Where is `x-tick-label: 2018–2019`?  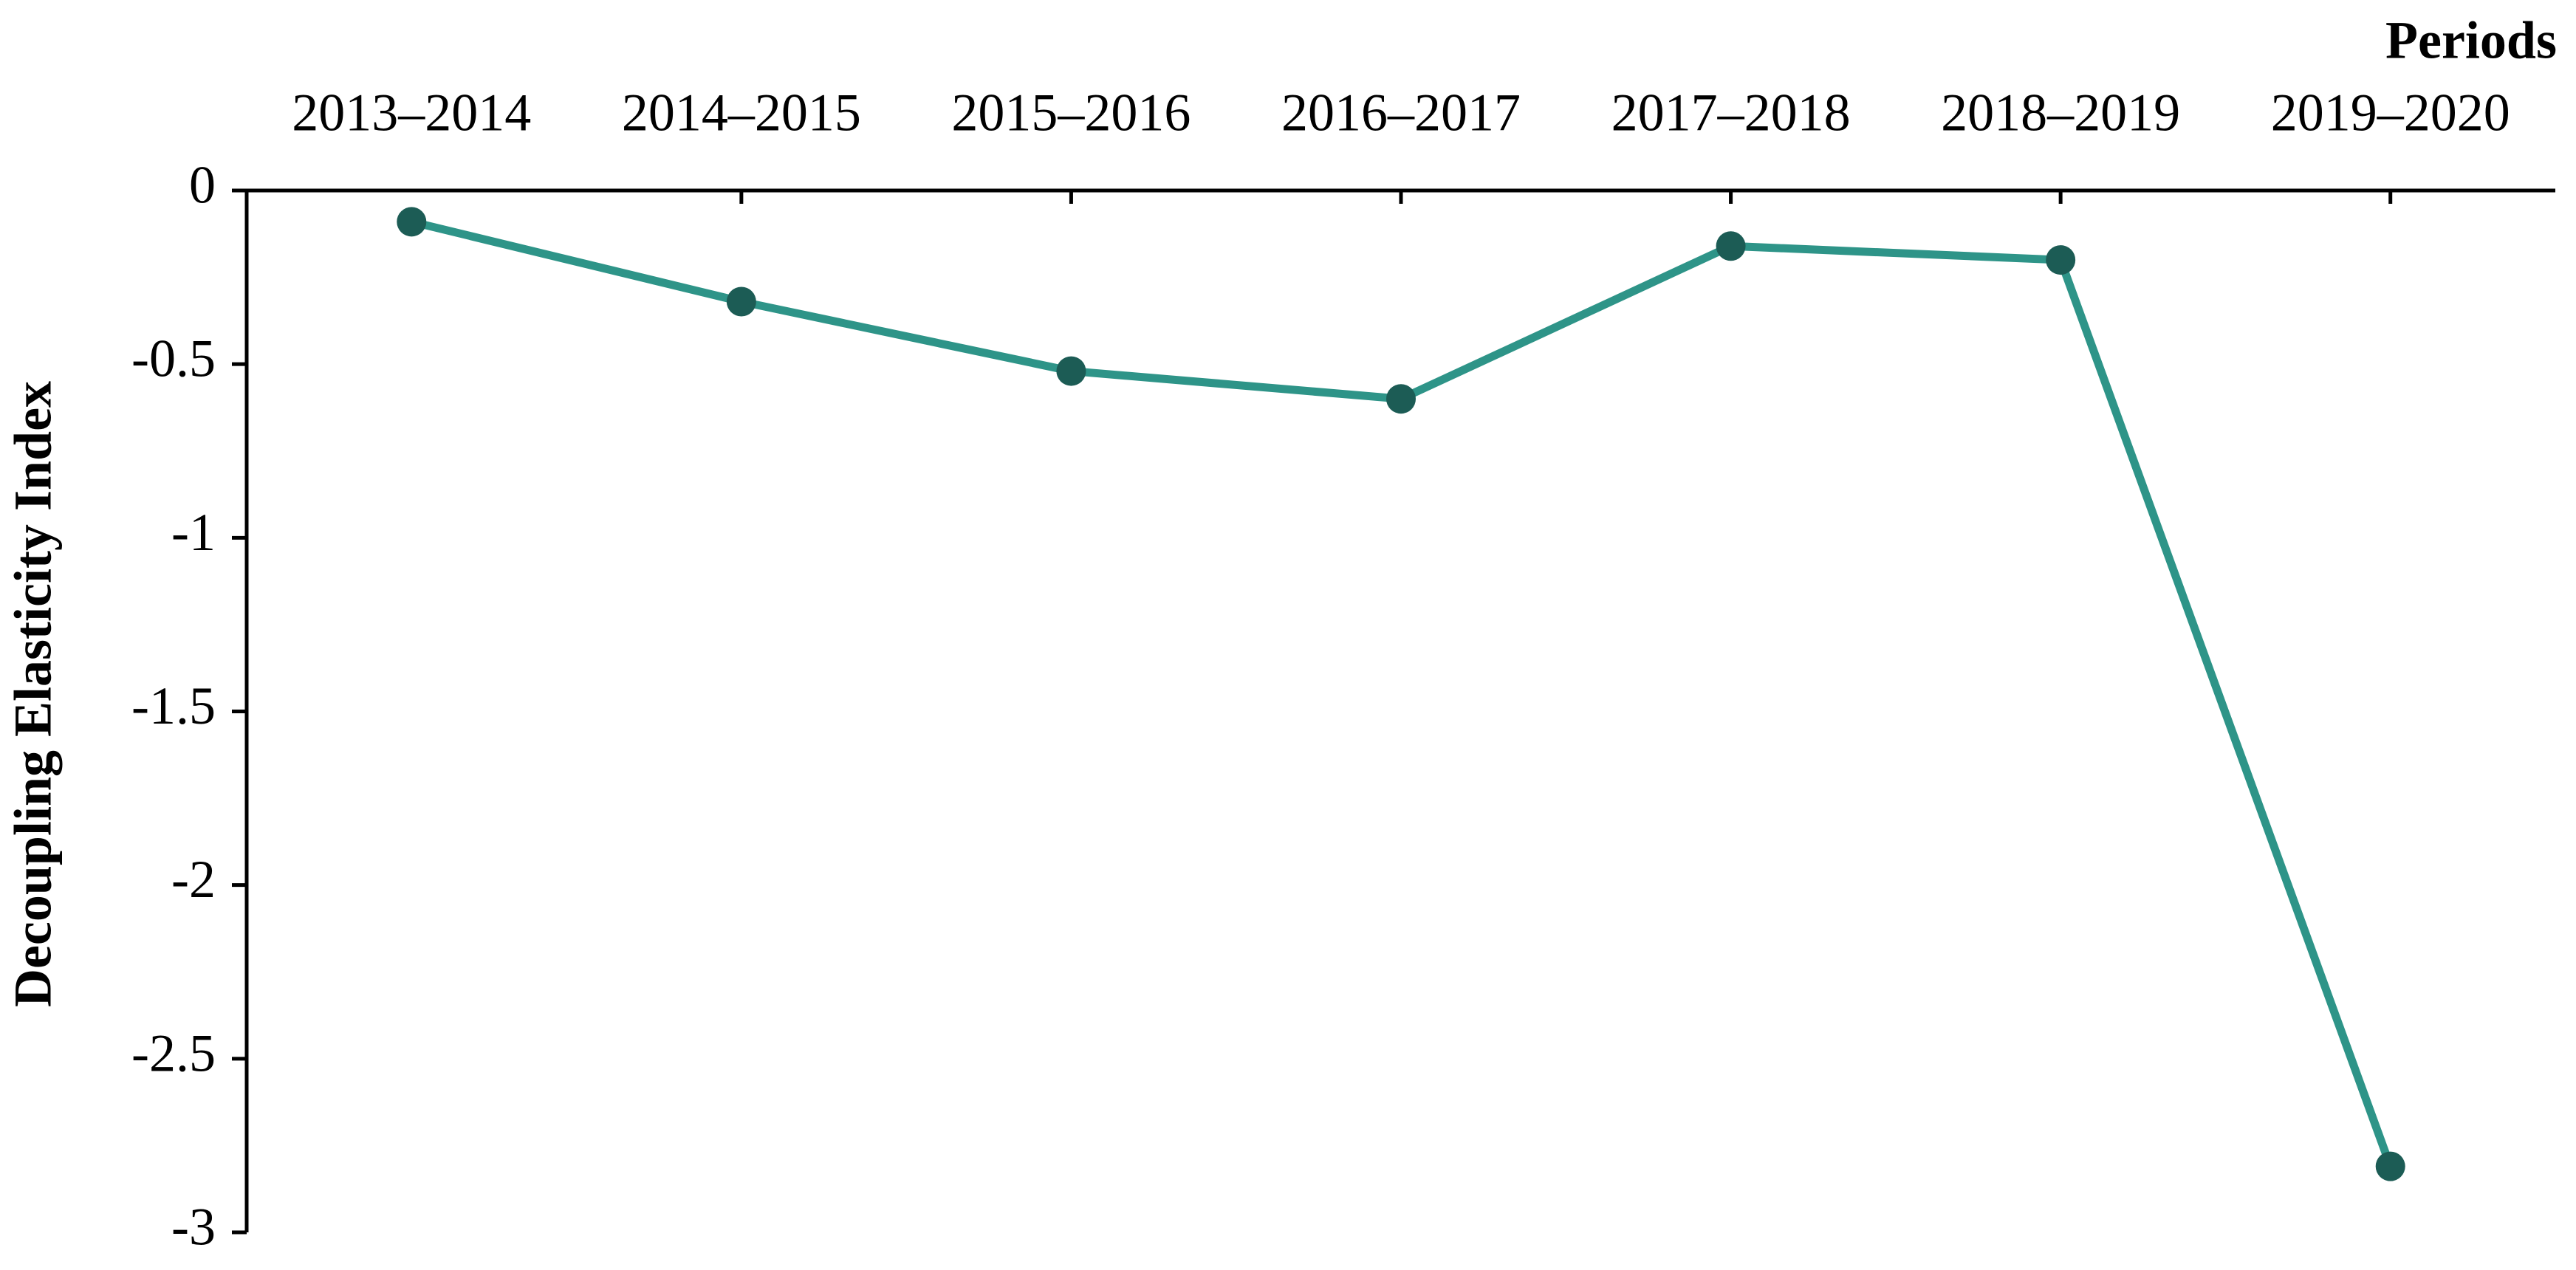
x-tick-label: 2018–2019 is located at coordinates (2060, 113).